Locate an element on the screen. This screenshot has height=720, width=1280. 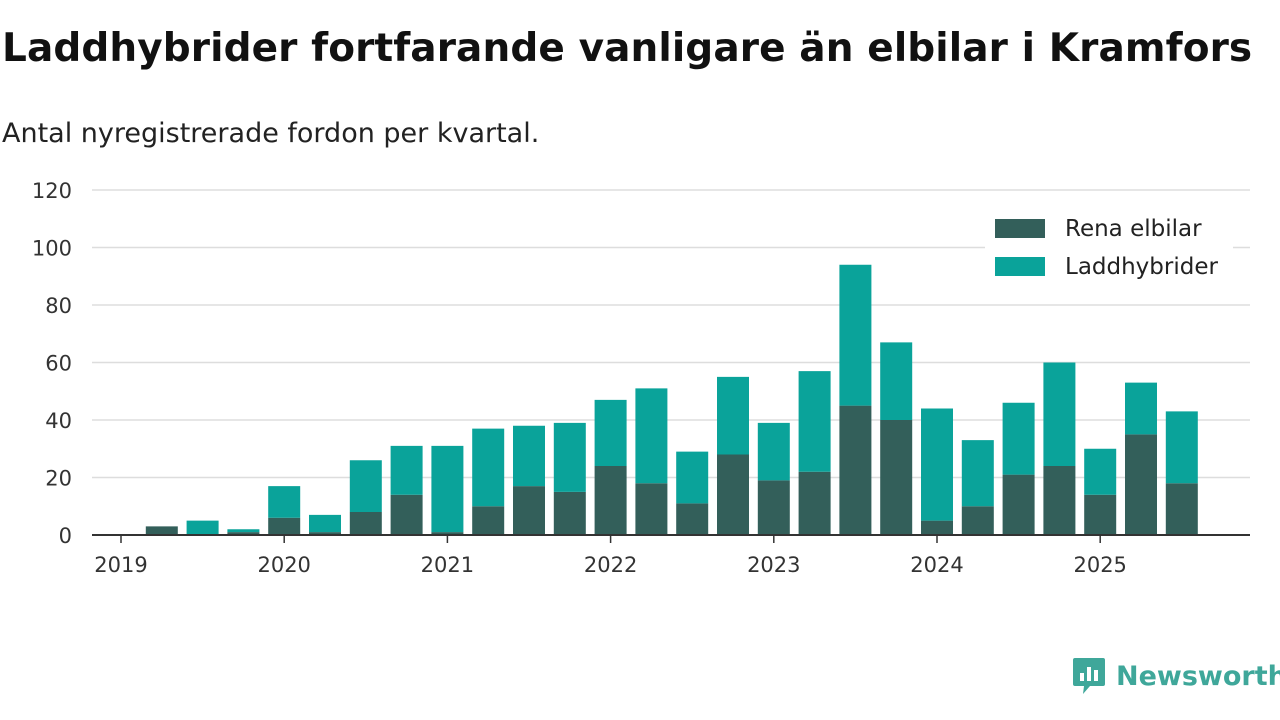
x-axis-ticks: 2019 2020 2021 2022 2023 2024 2025 is located at coordinates (610, 556).